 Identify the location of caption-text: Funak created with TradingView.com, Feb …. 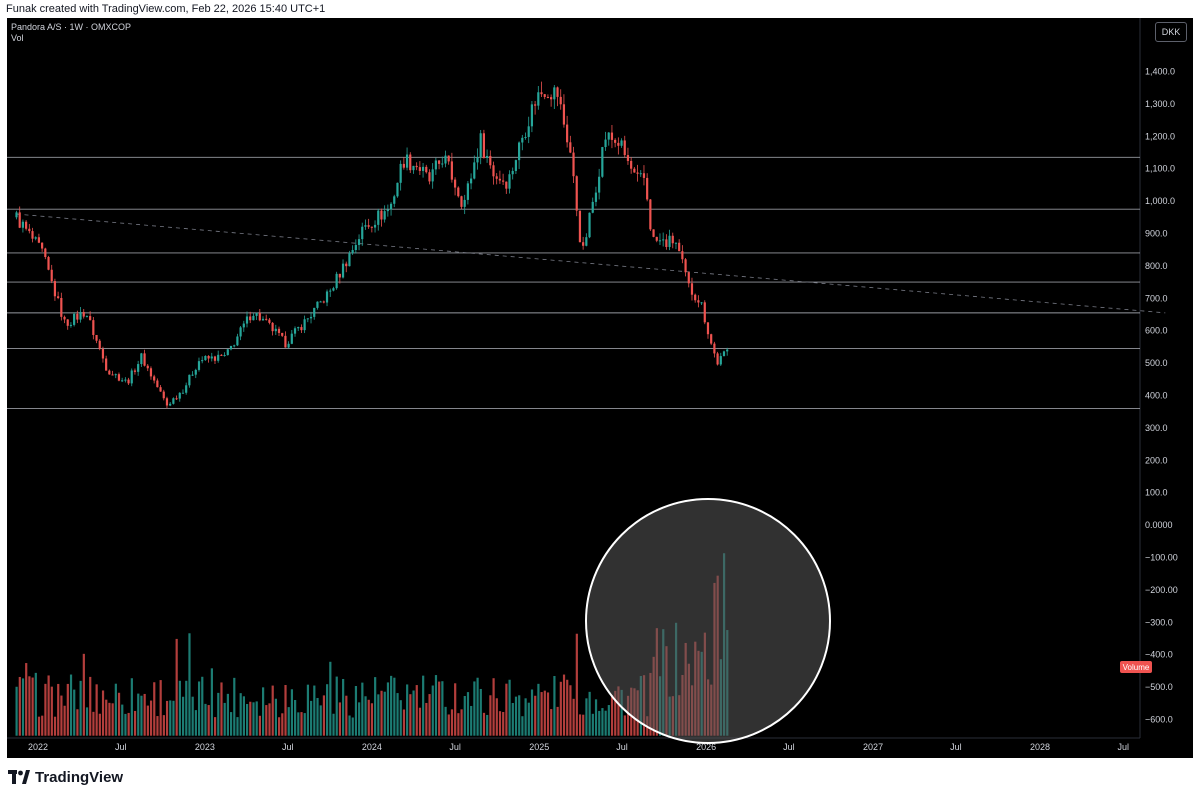
(166, 9).